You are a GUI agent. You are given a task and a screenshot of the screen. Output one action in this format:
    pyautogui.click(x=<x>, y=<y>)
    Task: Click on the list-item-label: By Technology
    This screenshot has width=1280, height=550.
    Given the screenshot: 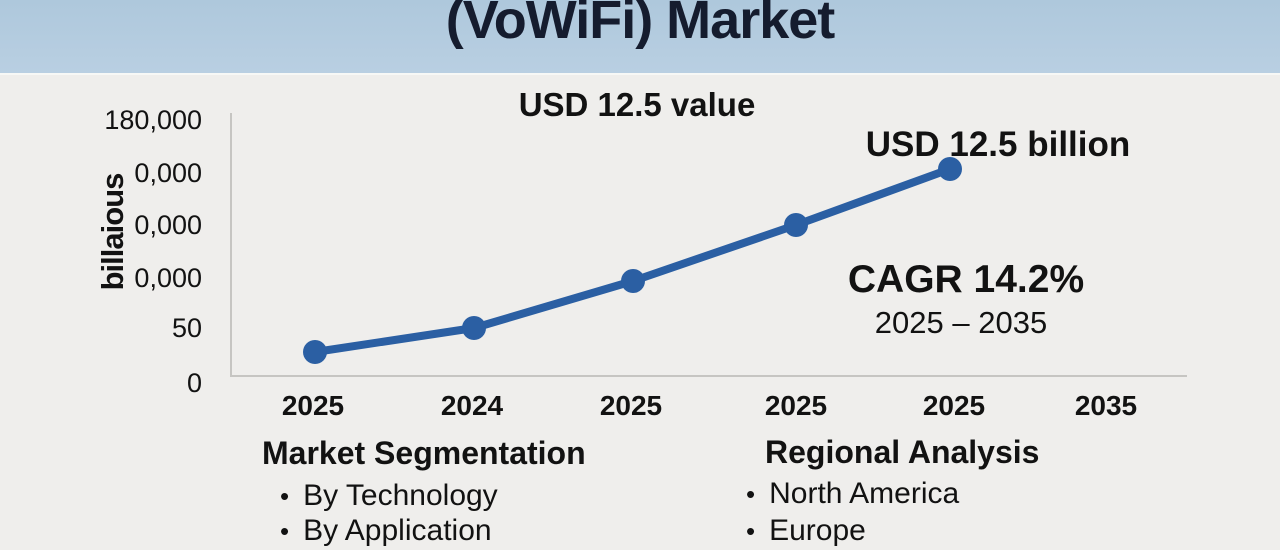 What is the action you would take?
    pyautogui.click(x=400, y=495)
    